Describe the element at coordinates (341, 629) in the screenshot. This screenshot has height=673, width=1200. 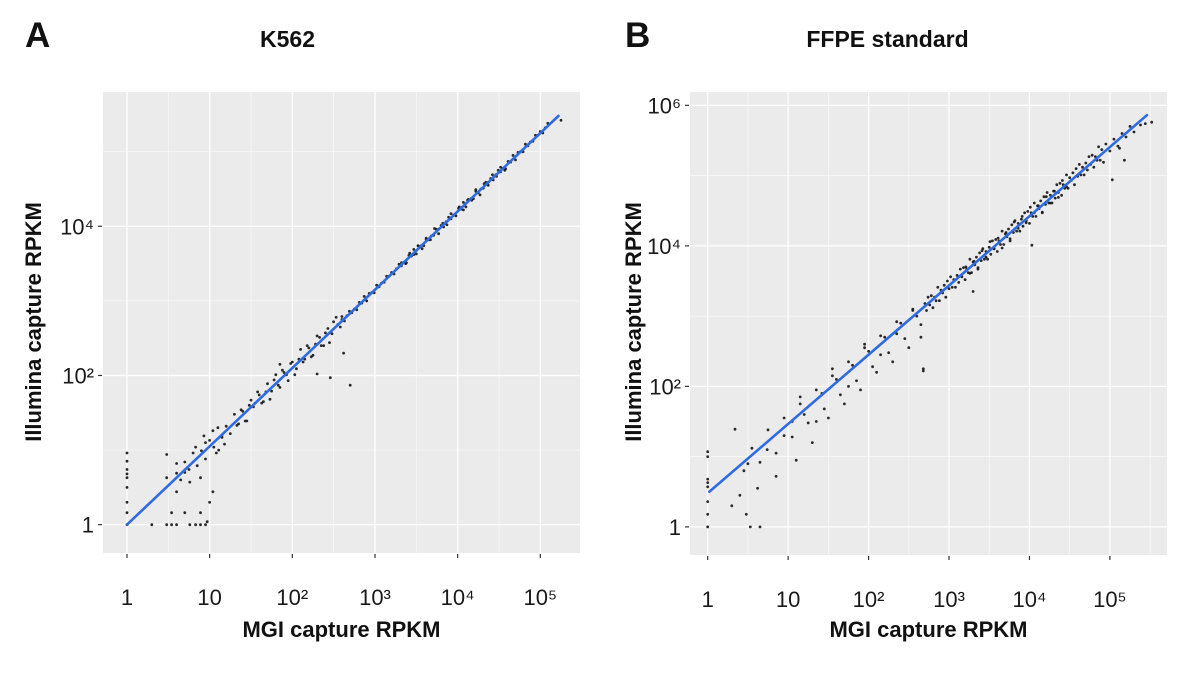
I see `panel-a-x-axis-title: MGI capture RPKM` at that location.